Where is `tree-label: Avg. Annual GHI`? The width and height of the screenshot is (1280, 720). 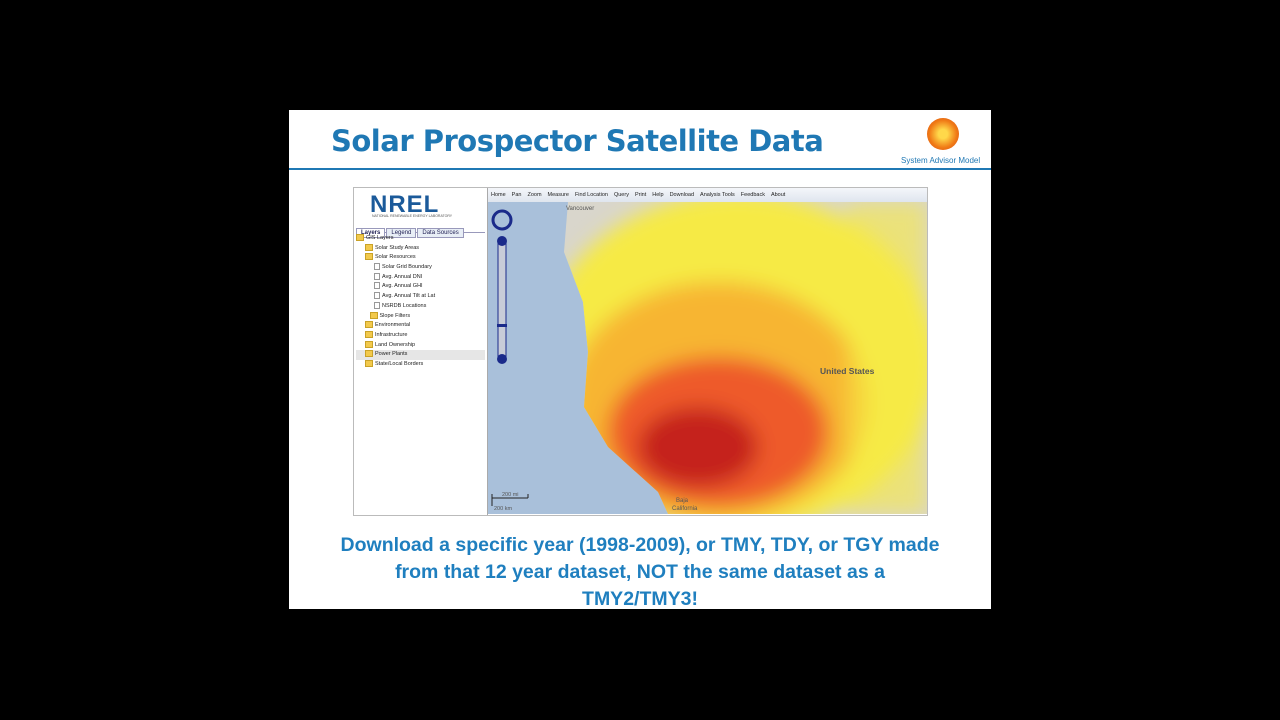
tree-label: Avg. Annual GHI is located at coordinates (402, 286).